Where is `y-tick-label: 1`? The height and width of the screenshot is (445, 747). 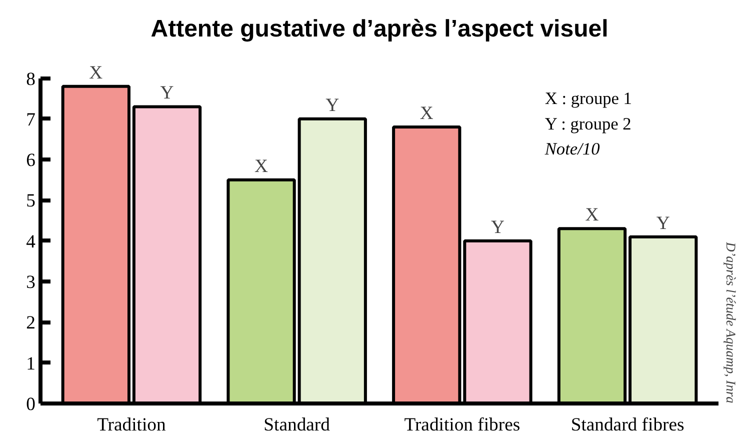
y-tick-label: 1 is located at coordinates (31, 363).